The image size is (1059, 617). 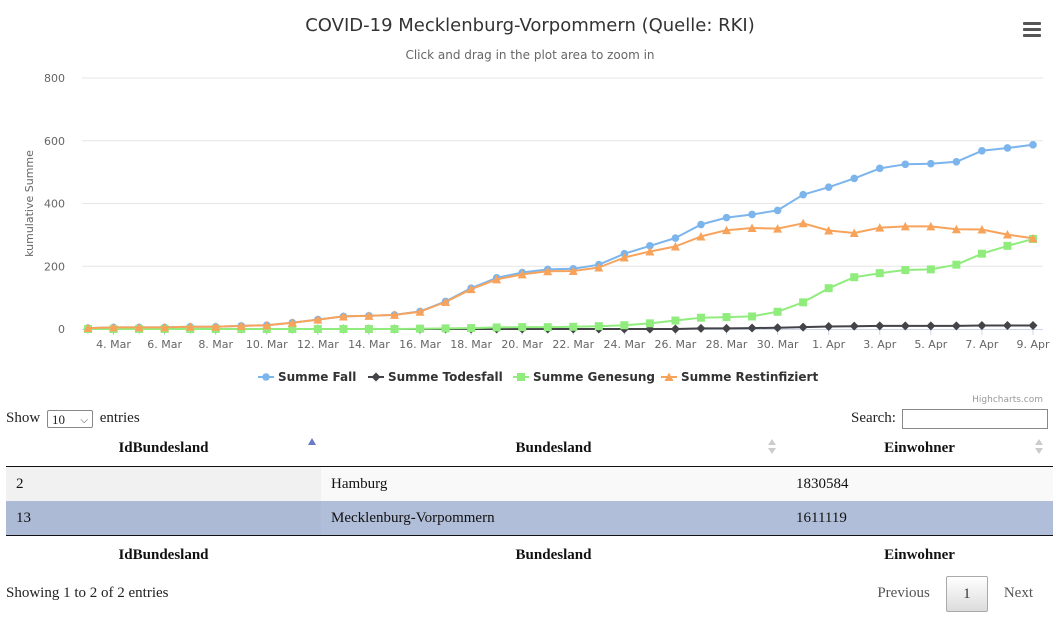 I want to click on x-tick-label: 8. Mar, so click(x=215, y=344).